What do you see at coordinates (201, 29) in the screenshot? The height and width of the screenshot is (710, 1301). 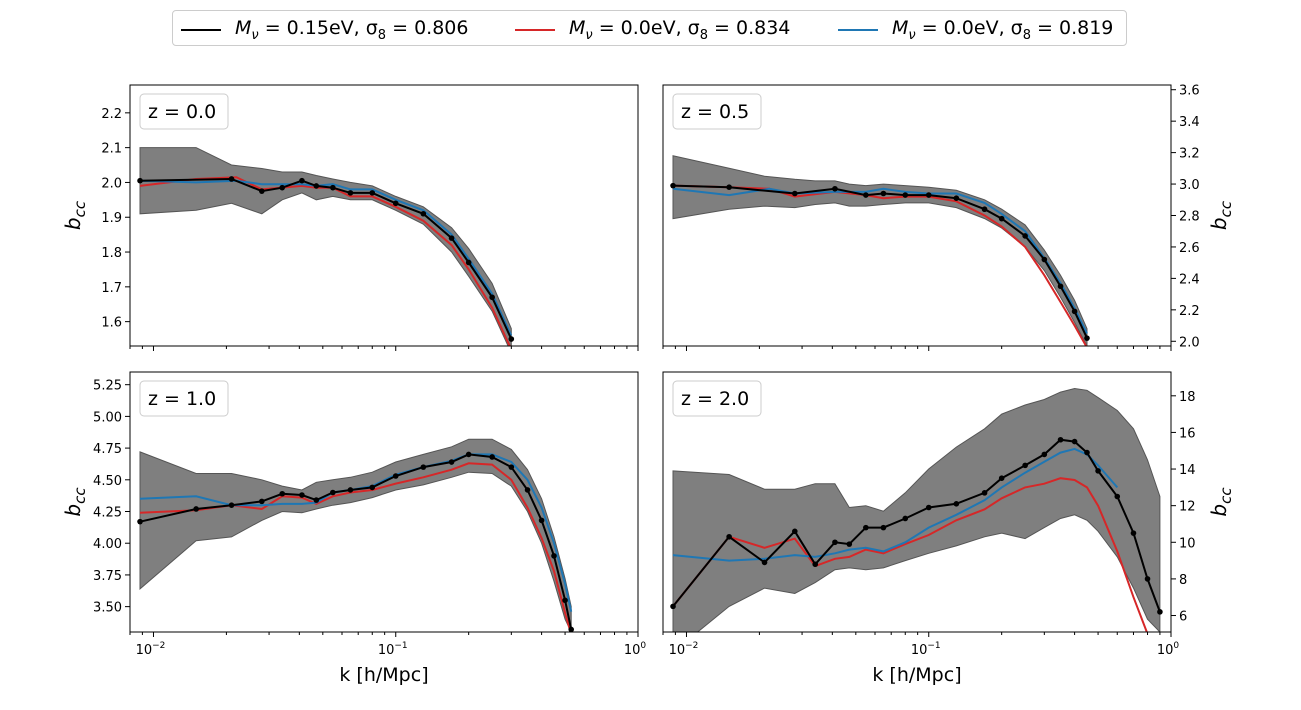 I see `legend-swatch-black` at bounding box center [201, 29].